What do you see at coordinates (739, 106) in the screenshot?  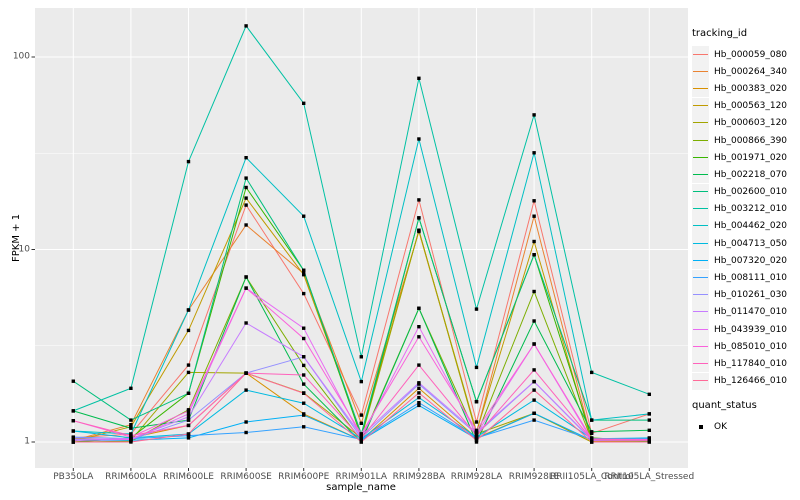 I see `legend-item: Hb_000563_120` at bounding box center [739, 106].